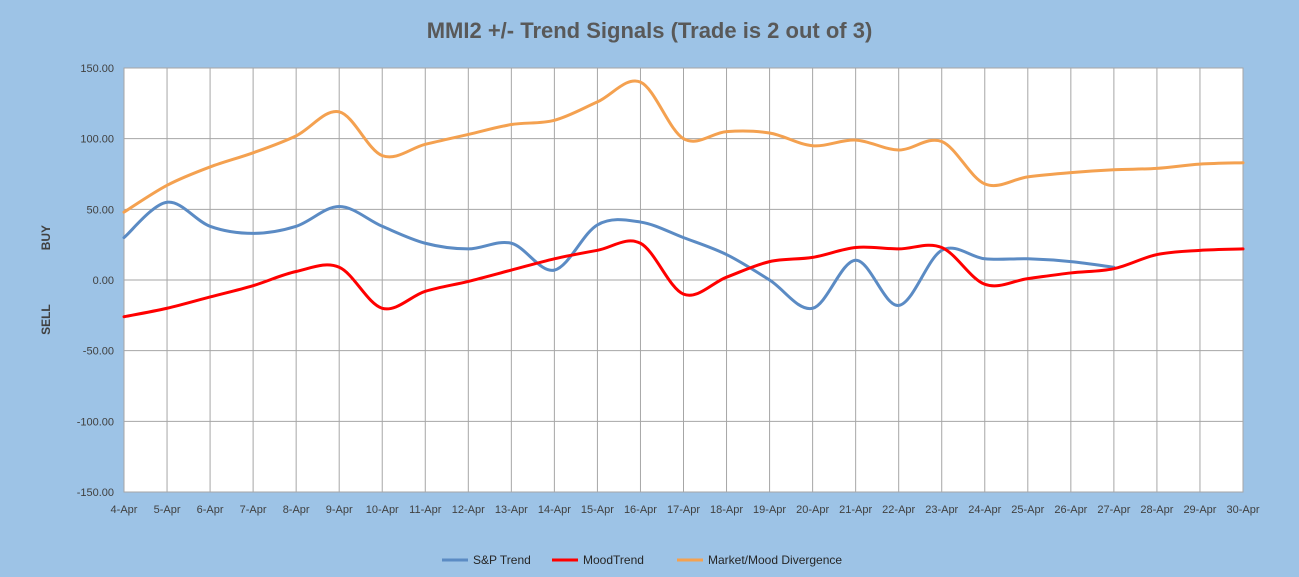 Image resolution: width=1299 pixels, height=577 pixels. I want to click on x-tick-label: 25-Apr, so click(1027, 510).